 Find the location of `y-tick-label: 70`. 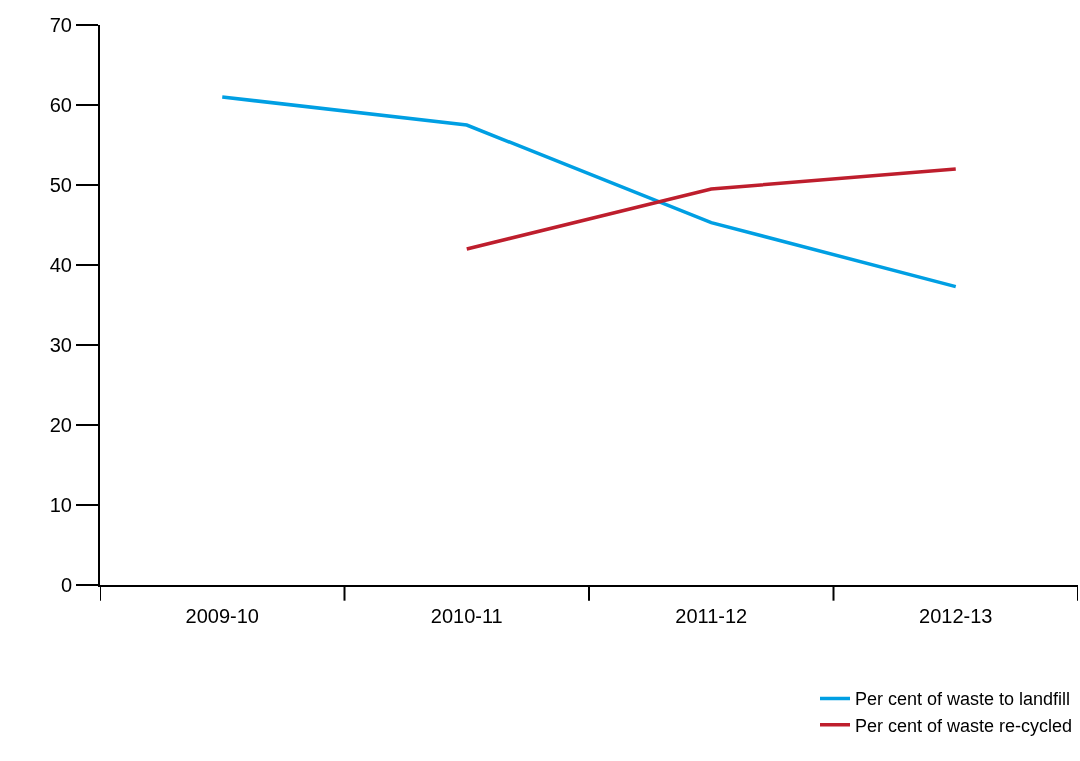

y-tick-label: 70 is located at coordinates (60, 25).